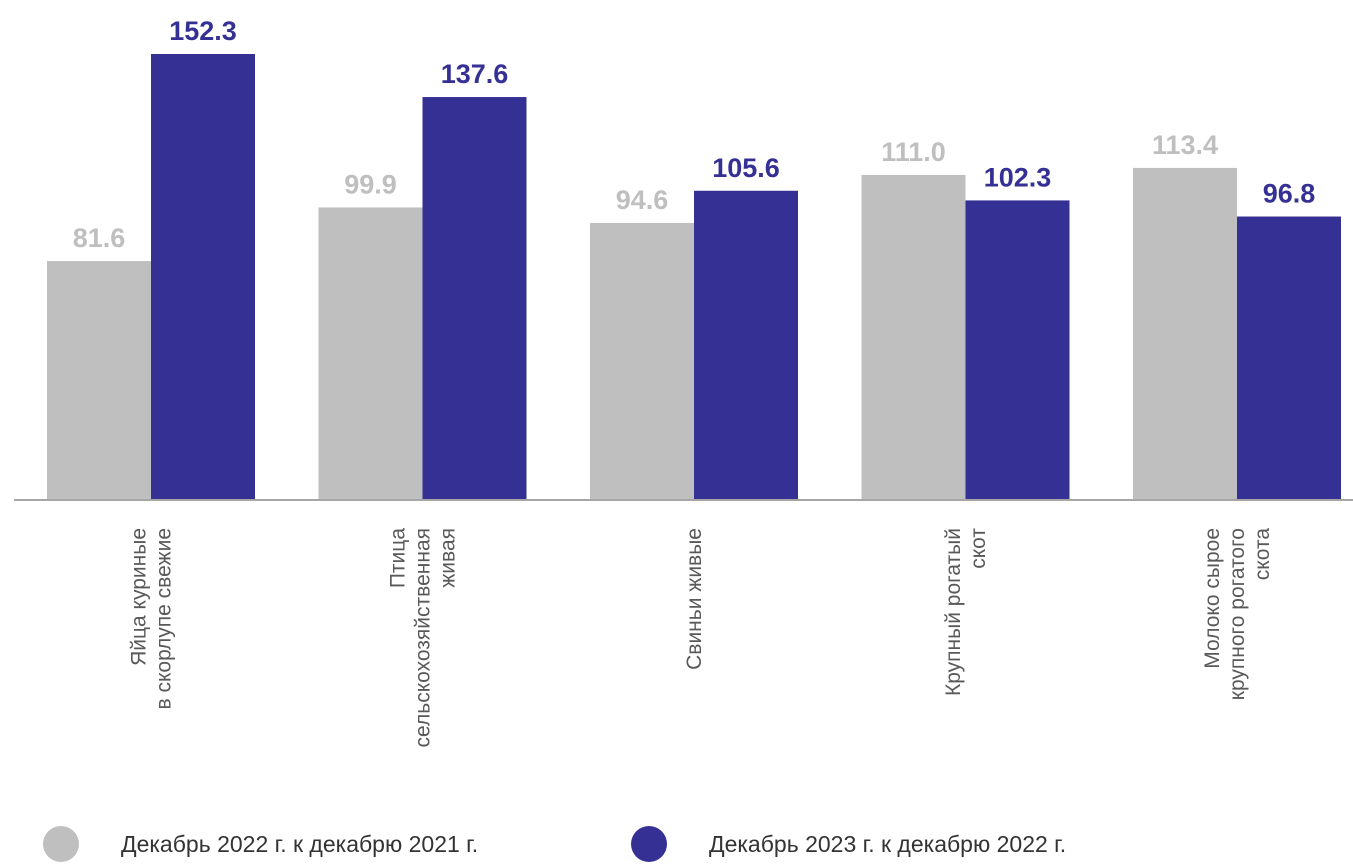  What do you see at coordinates (649, 844) in the screenshot?
I see `legend-swatch-2023` at bounding box center [649, 844].